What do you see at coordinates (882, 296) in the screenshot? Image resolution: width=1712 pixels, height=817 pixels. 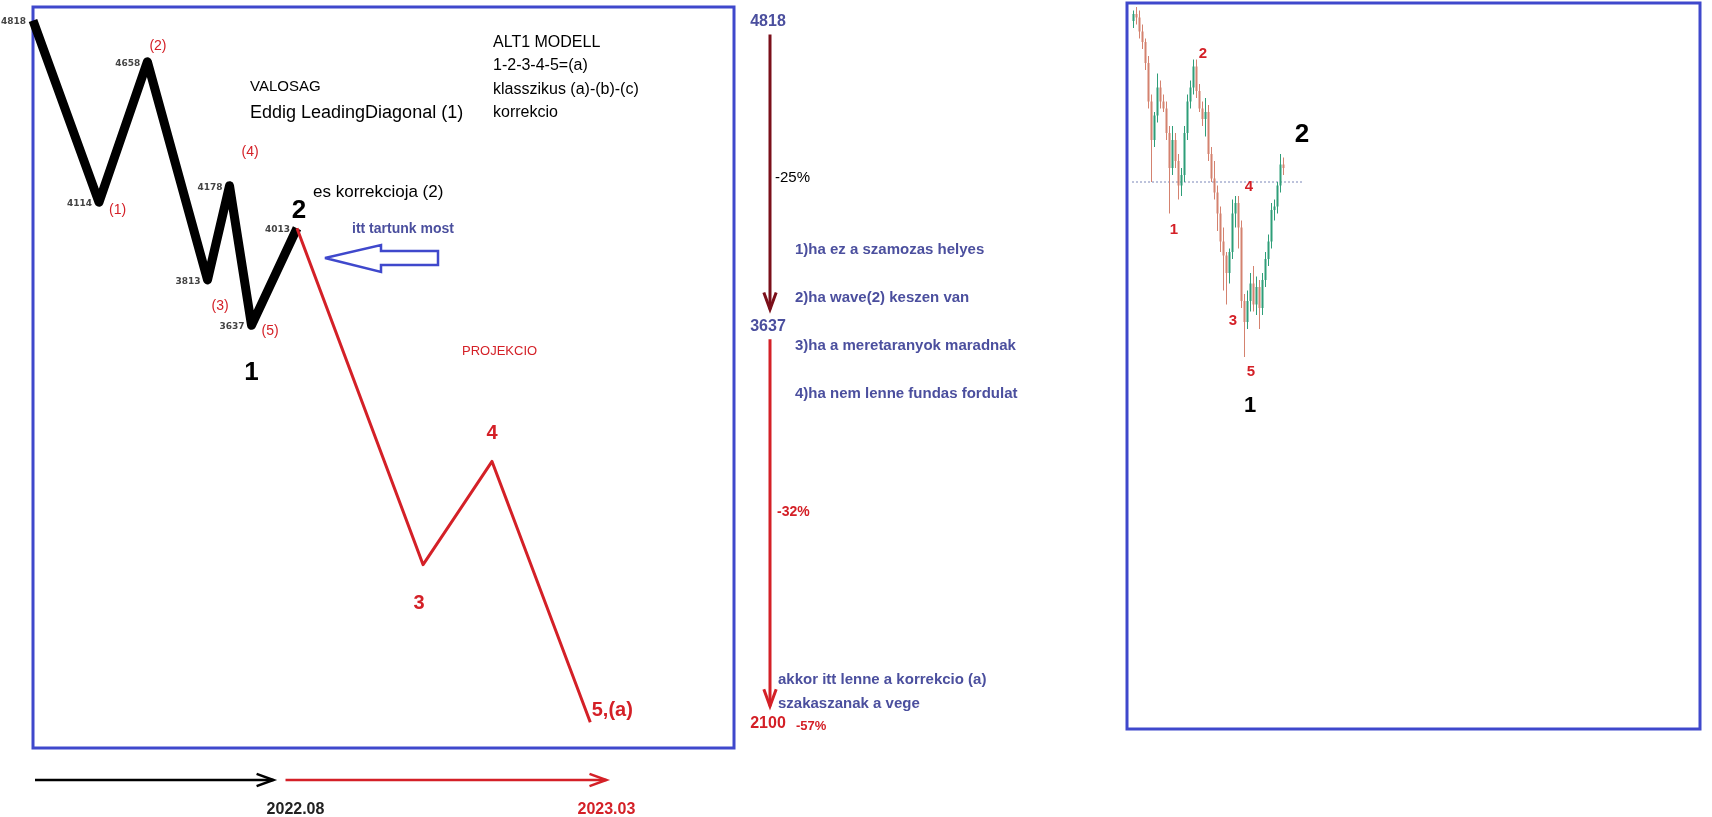 I see `text: 2)ha wave(2) keszen van` at bounding box center [882, 296].